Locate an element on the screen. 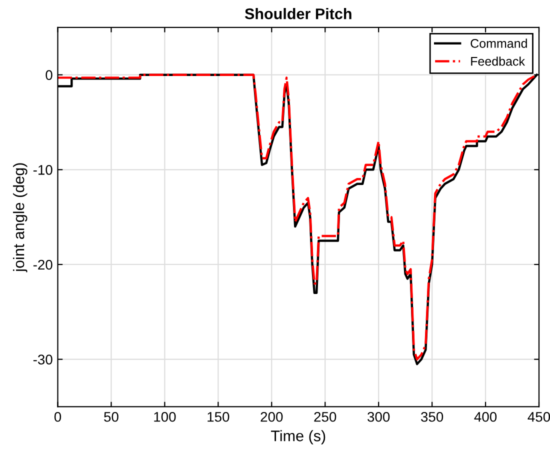  x-tick-label: 350 is located at coordinates (432, 417).